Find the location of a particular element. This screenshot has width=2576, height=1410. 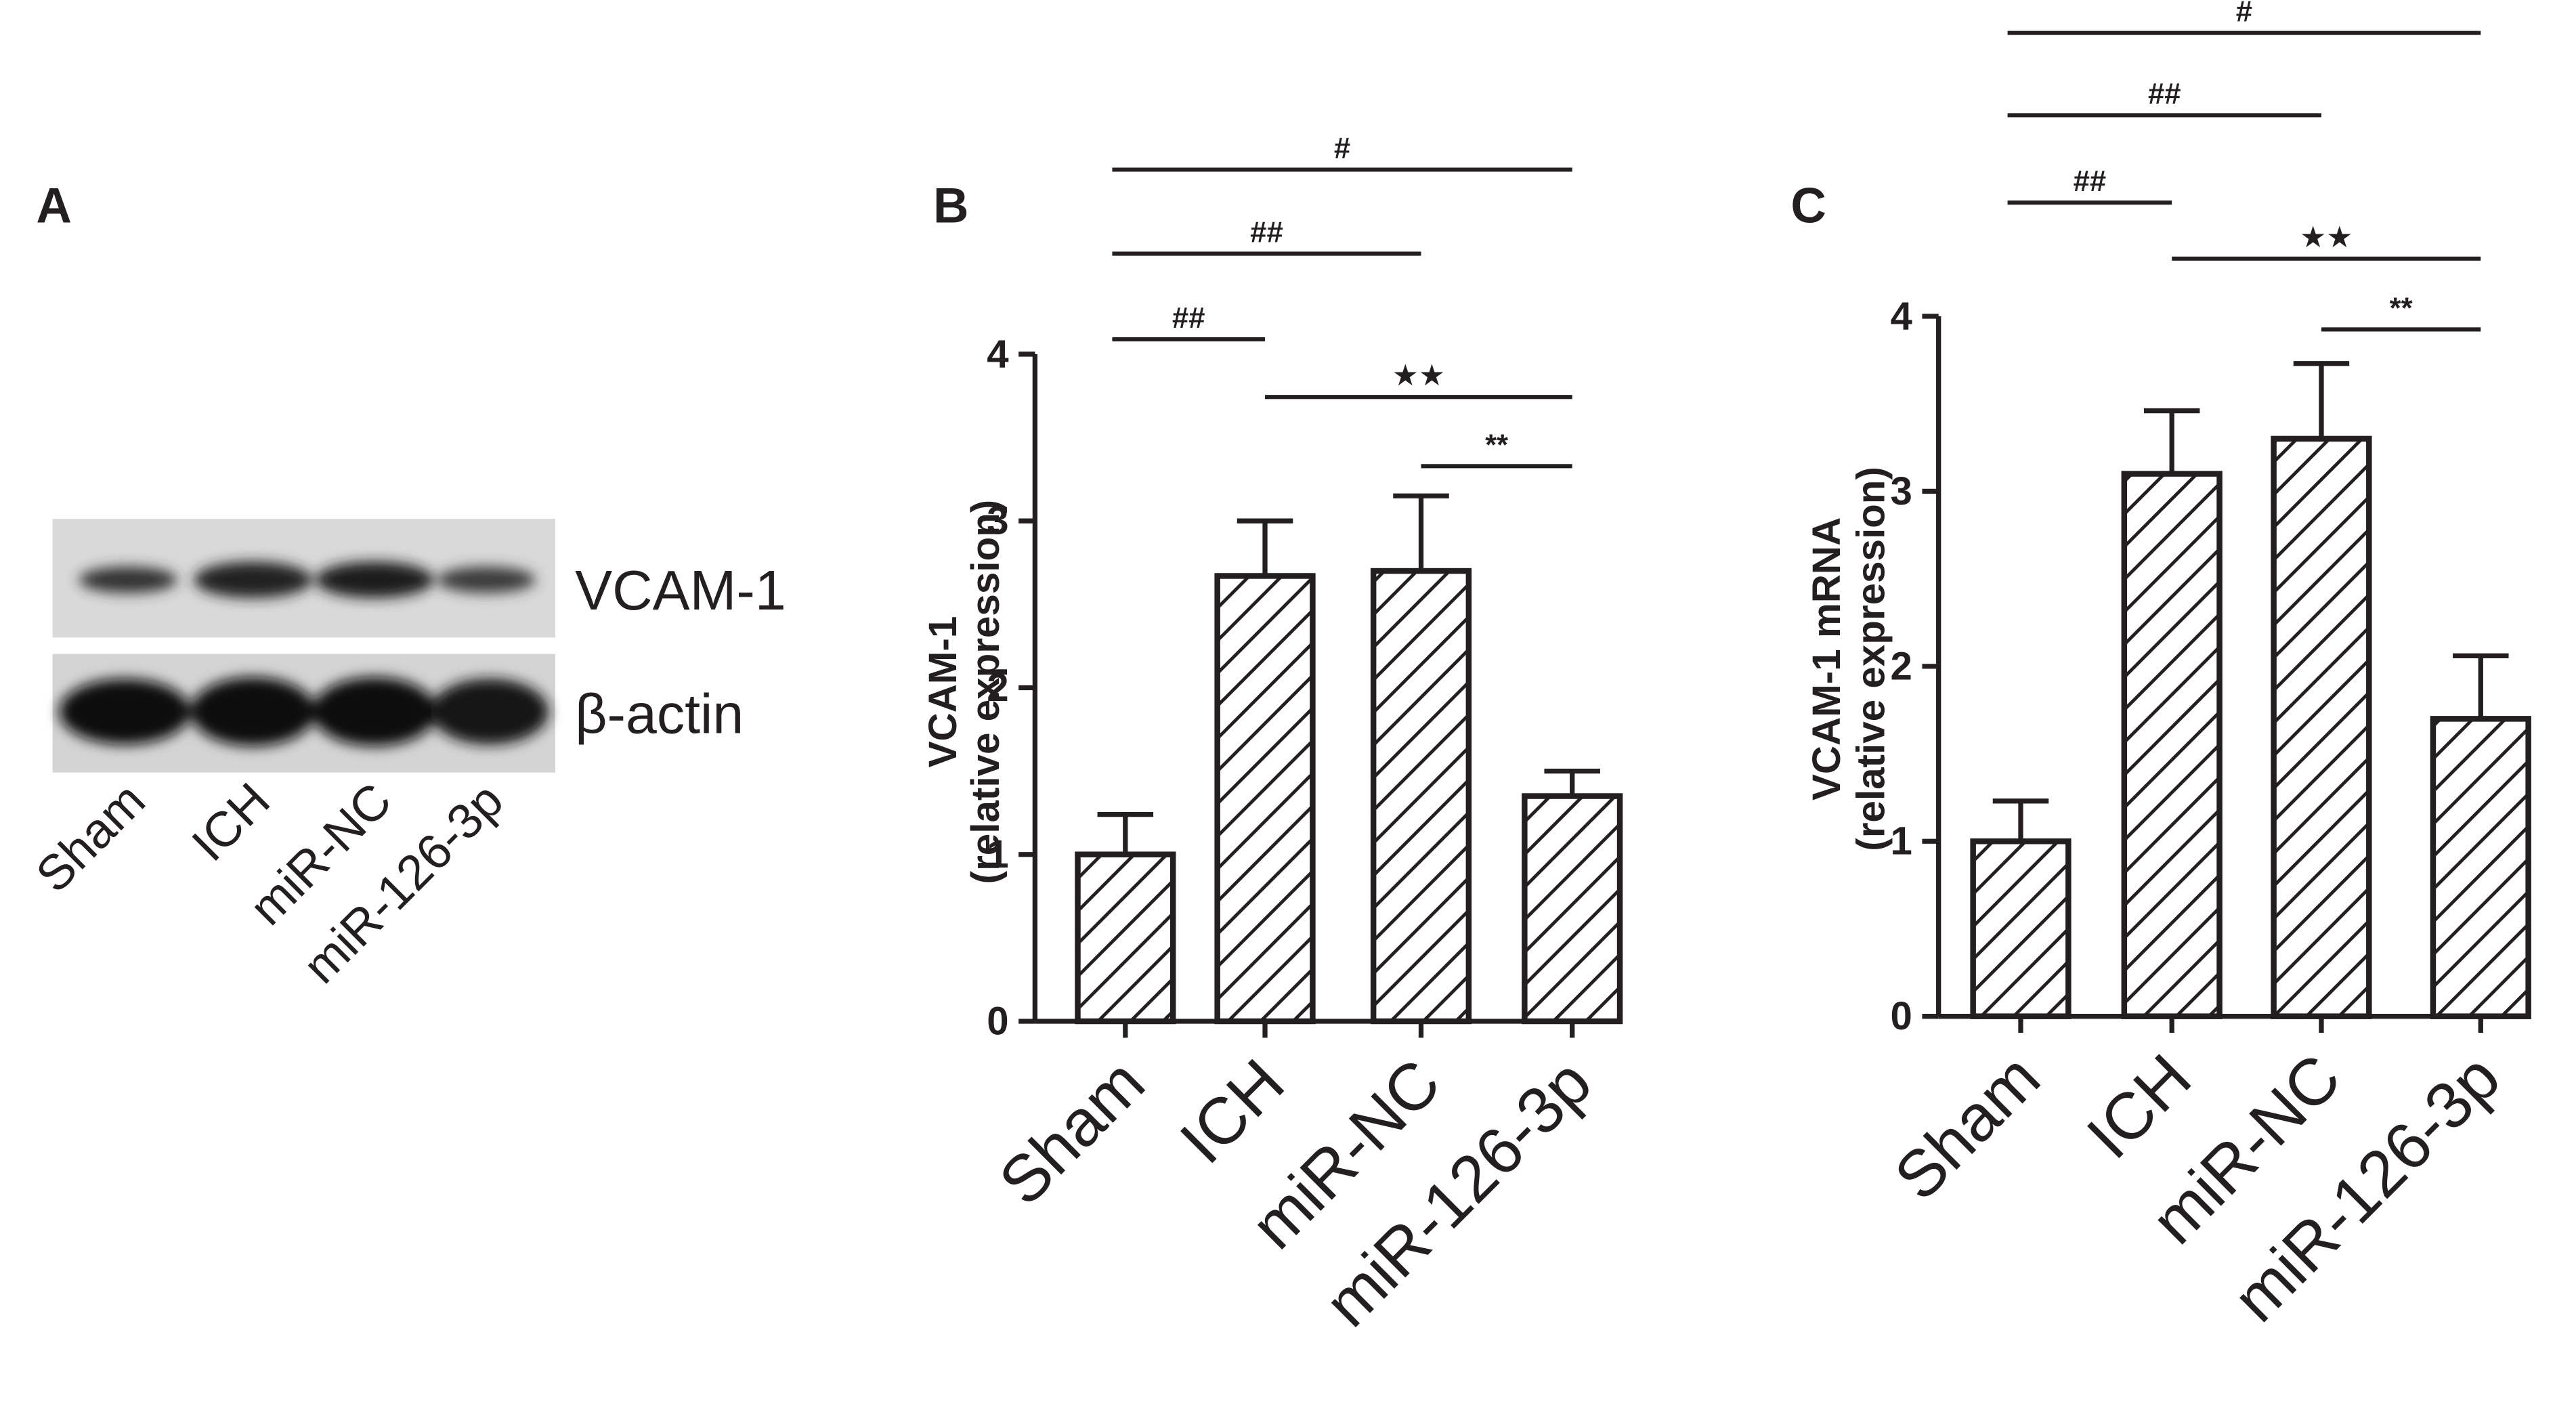

panel-label: C is located at coordinates (1808, 205).